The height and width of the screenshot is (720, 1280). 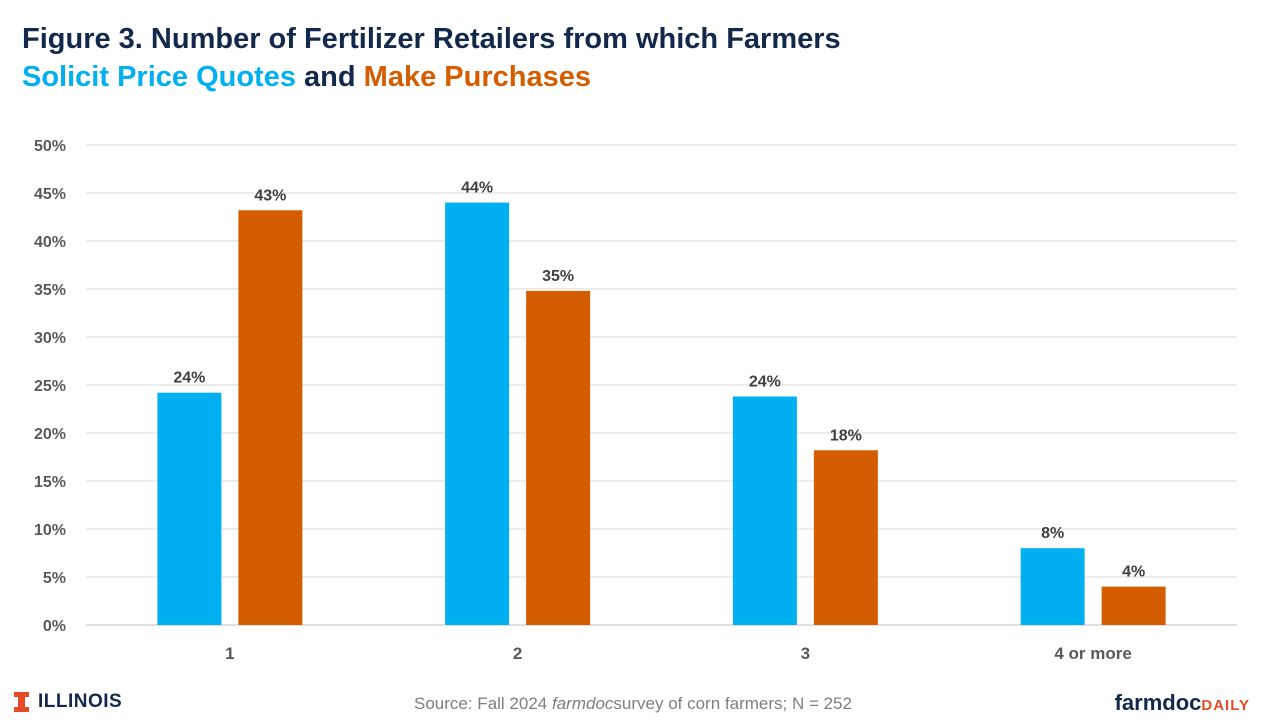 I want to click on y-tick-label: 5%, so click(x=54, y=578).